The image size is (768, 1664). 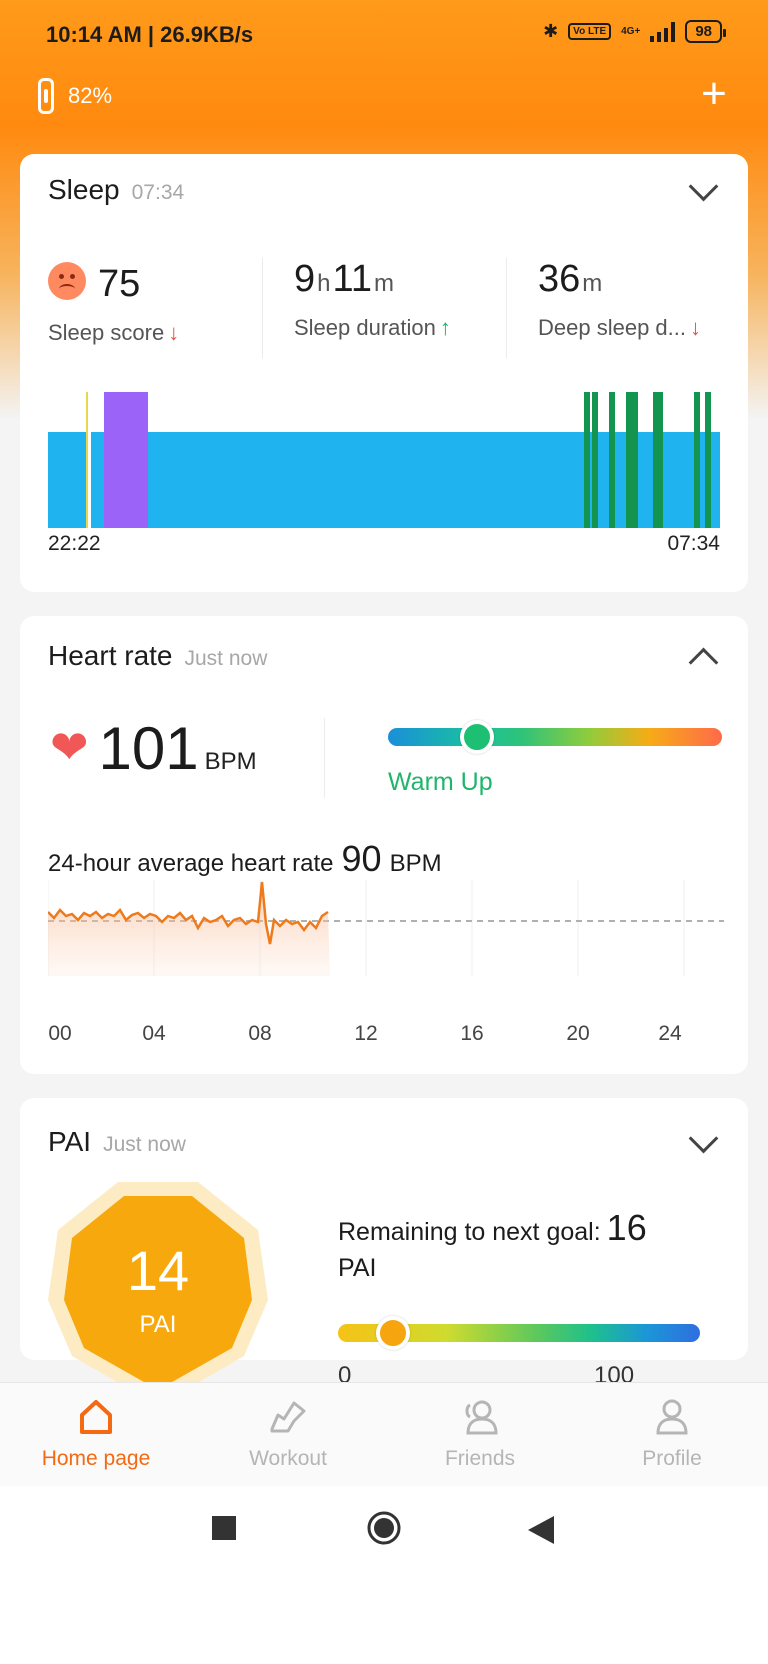 I want to click on status-time: 10:14 AM | 26.9KB/s, so click(x=150, y=34).